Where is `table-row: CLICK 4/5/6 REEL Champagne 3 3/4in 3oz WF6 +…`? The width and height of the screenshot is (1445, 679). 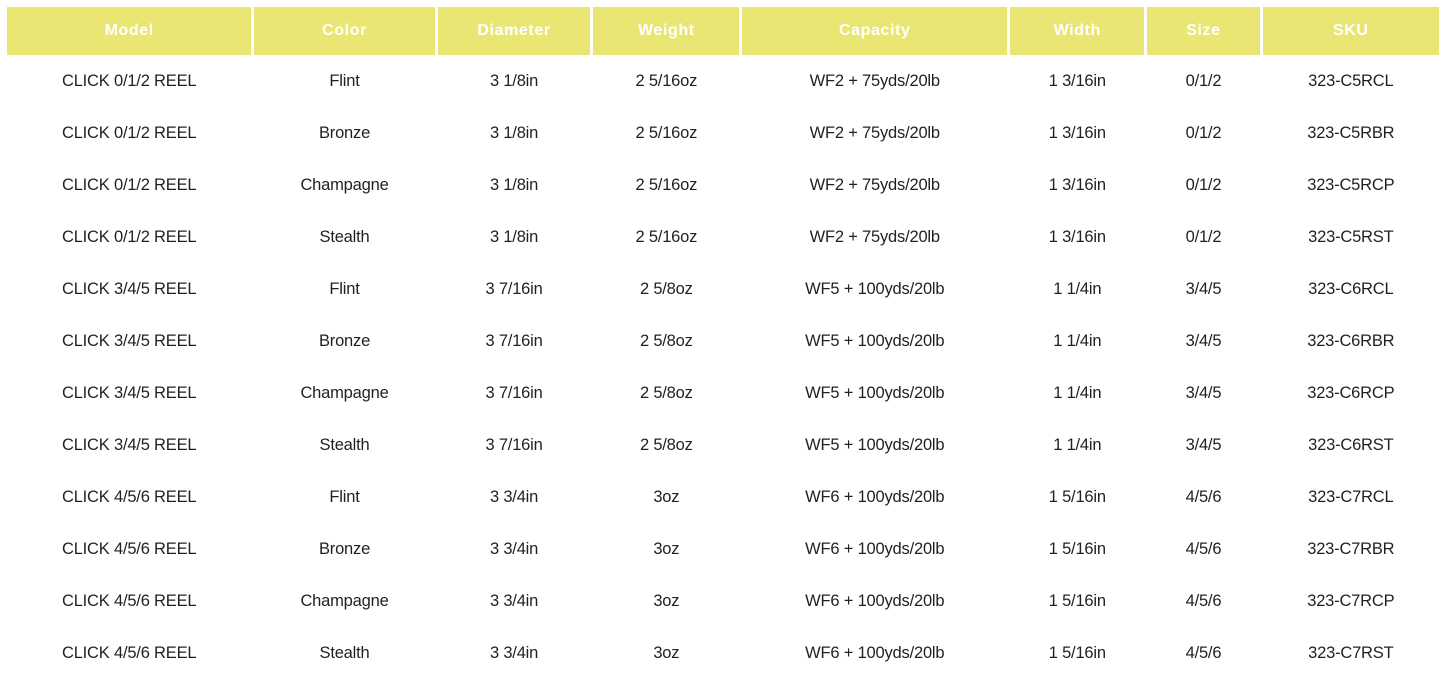 table-row: CLICK 4/5/6 REEL Champagne 3 3/4in 3oz WF6 +… is located at coordinates (723, 601).